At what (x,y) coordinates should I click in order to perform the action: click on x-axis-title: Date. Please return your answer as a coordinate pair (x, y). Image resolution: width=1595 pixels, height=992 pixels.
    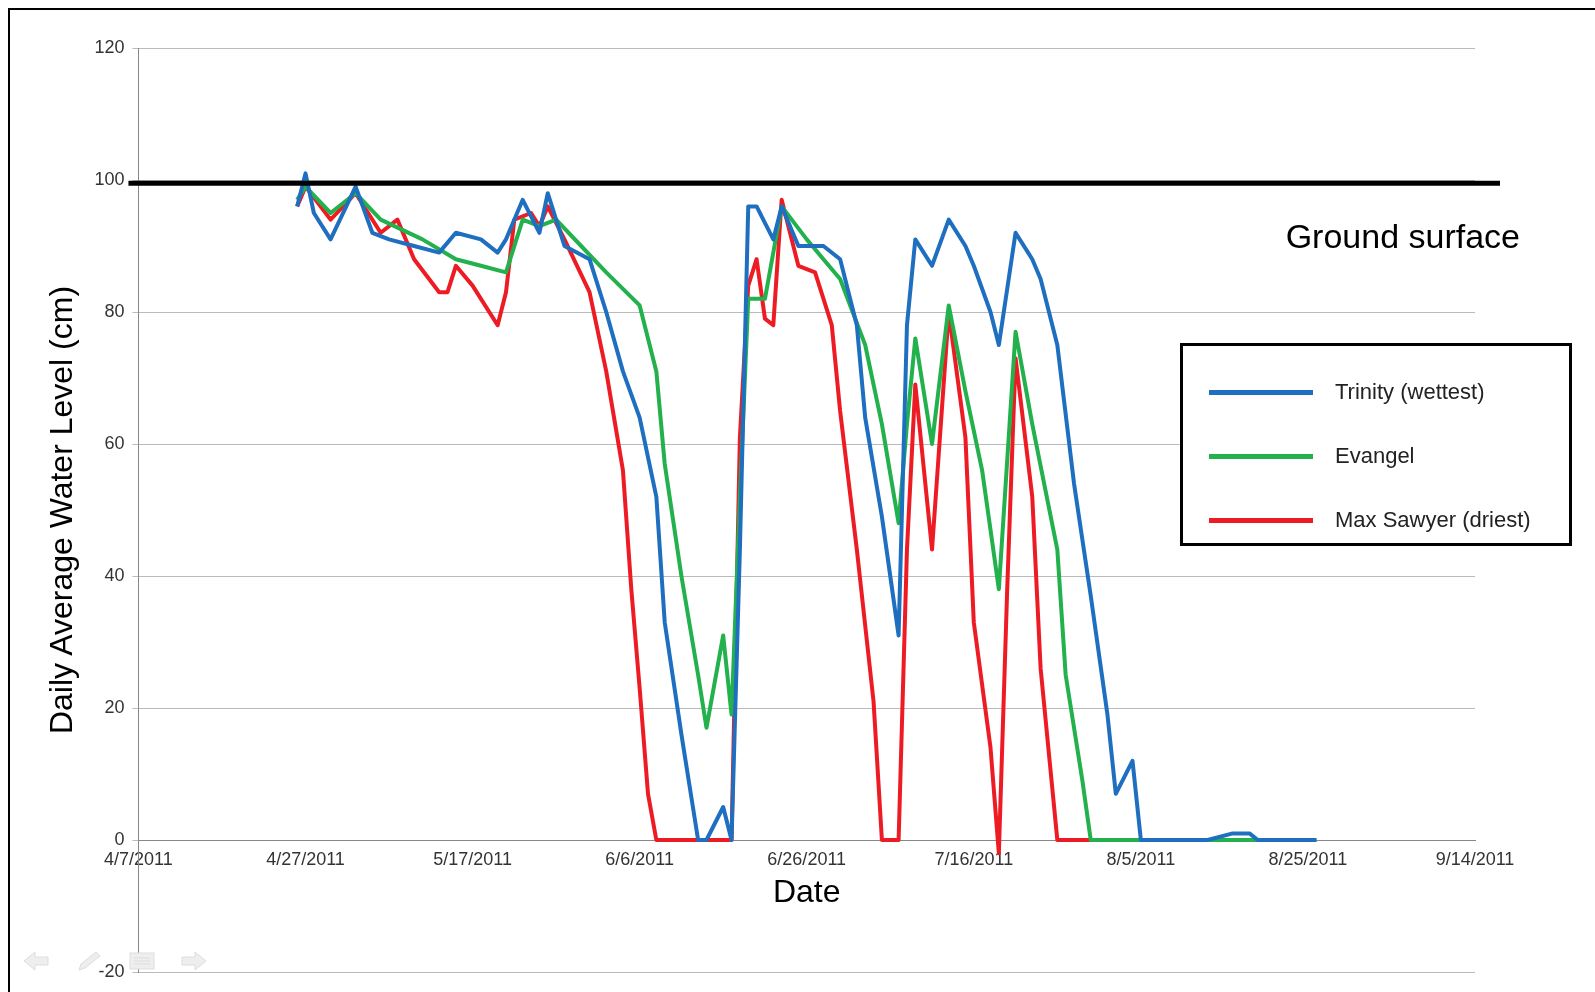
    Looking at the image, I should click on (806, 890).